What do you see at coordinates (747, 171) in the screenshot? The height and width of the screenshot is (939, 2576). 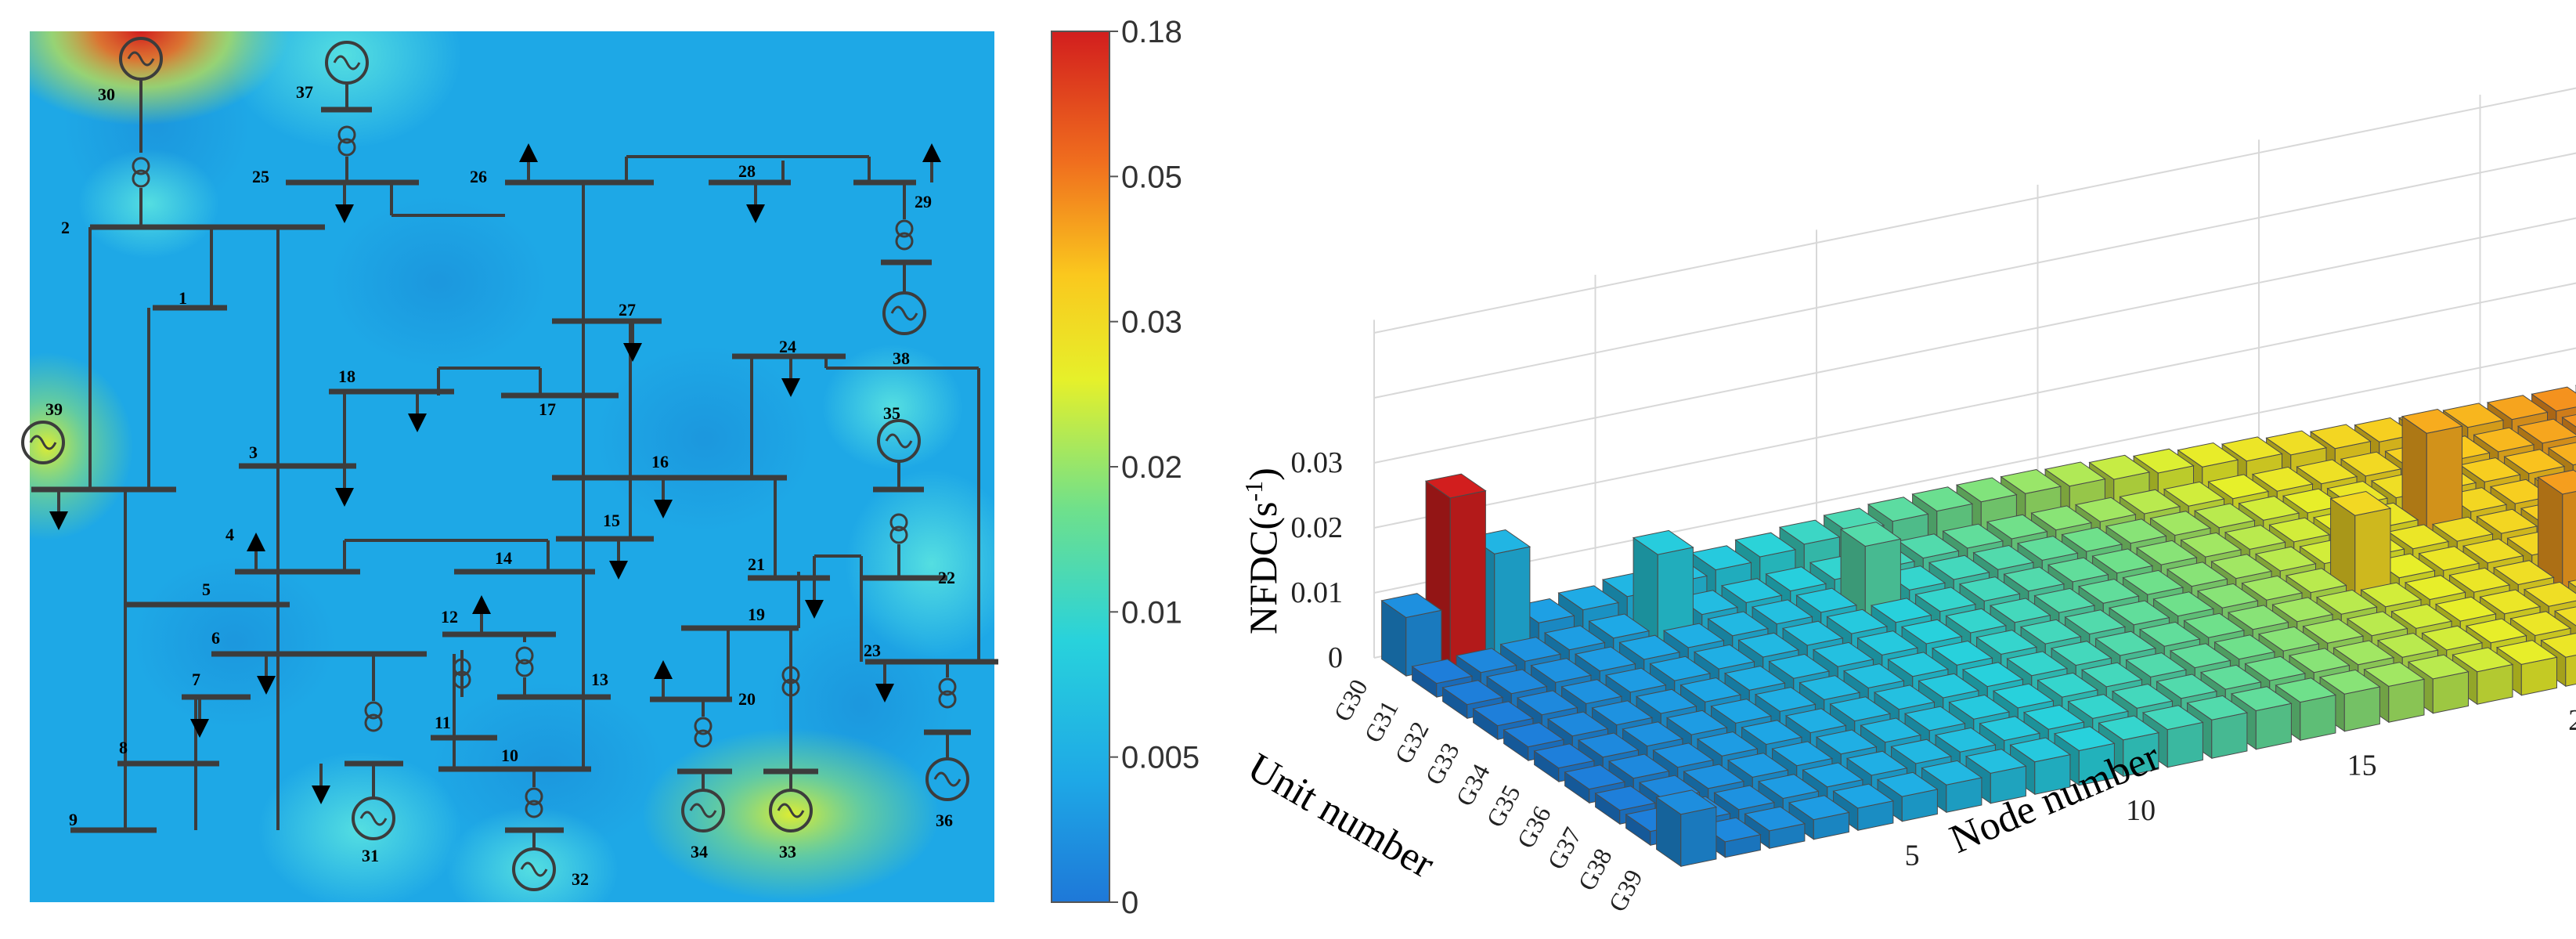 I see `bus-label-28: 28` at bounding box center [747, 171].